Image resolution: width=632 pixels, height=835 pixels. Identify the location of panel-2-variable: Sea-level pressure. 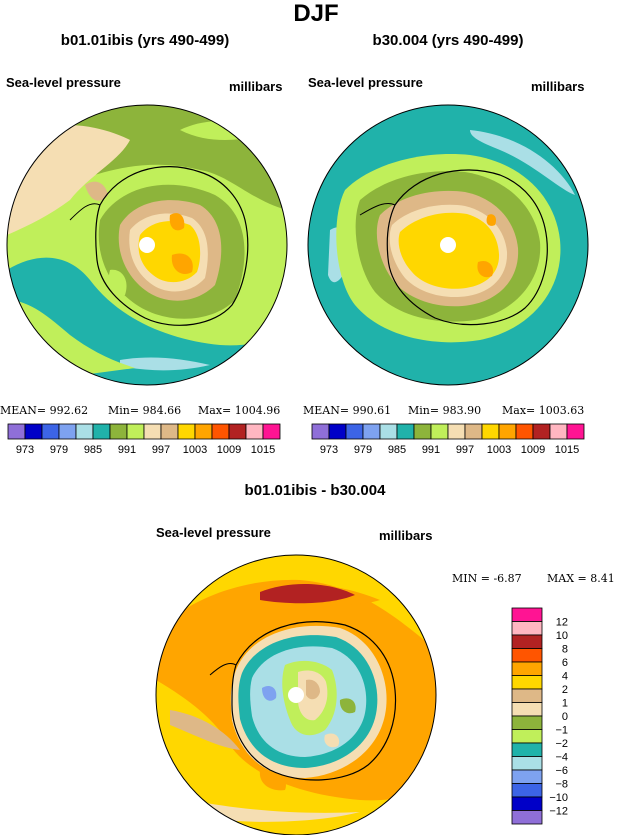
(365, 82).